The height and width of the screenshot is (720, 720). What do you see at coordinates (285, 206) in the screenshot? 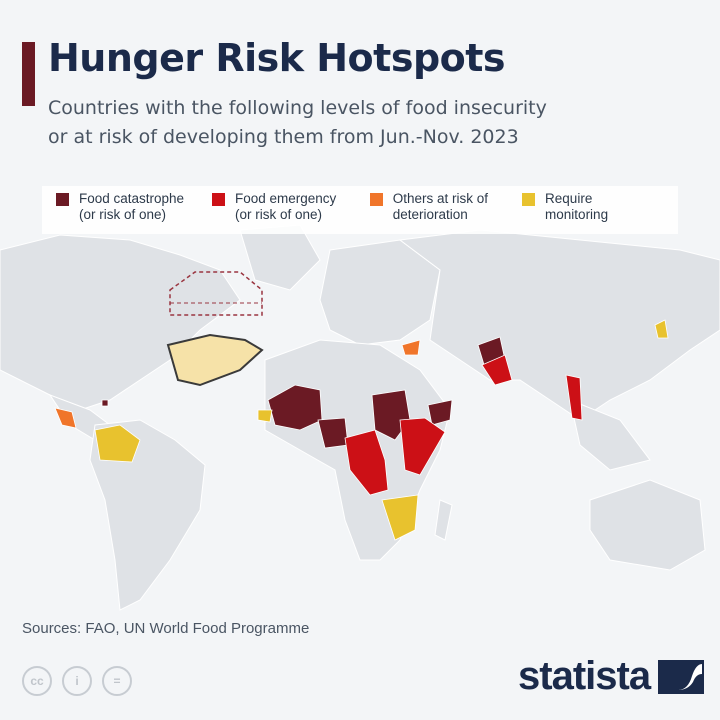
I see `legend-label: Food emergency (or risk of one)` at bounding box center [285, 206].